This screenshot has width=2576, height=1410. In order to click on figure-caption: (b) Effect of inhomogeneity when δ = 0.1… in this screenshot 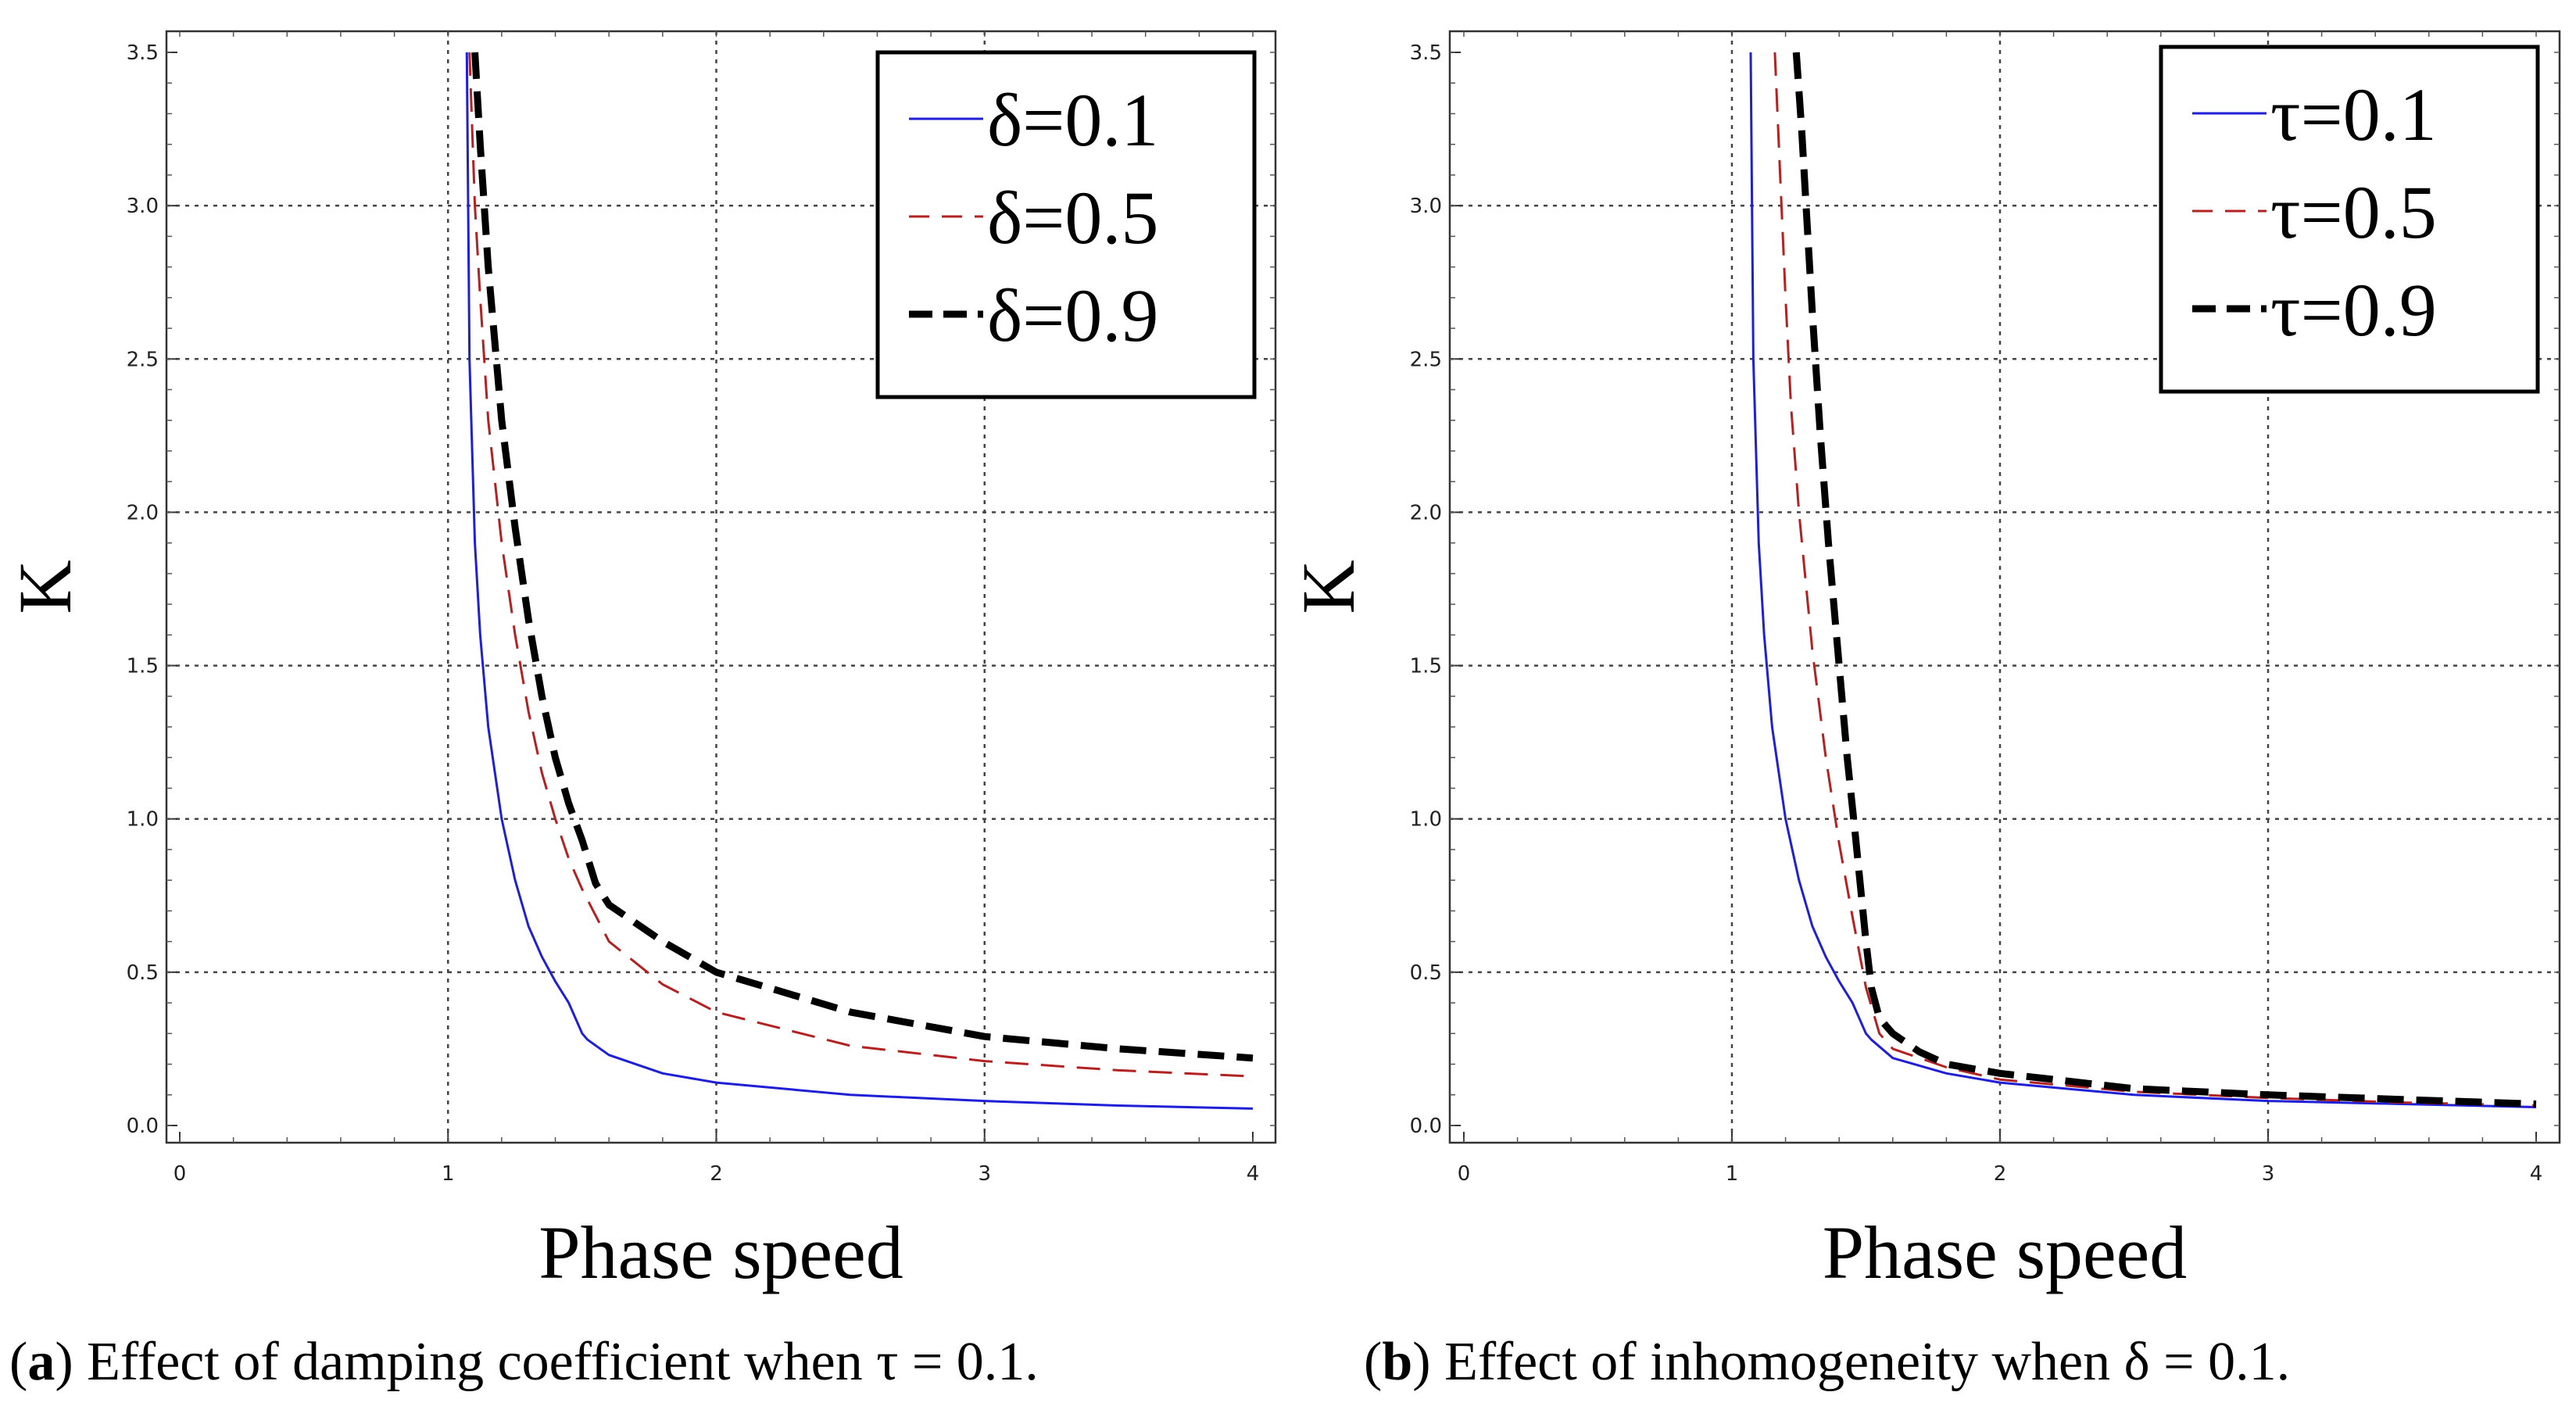, I will do `click(1827, 1362)`.